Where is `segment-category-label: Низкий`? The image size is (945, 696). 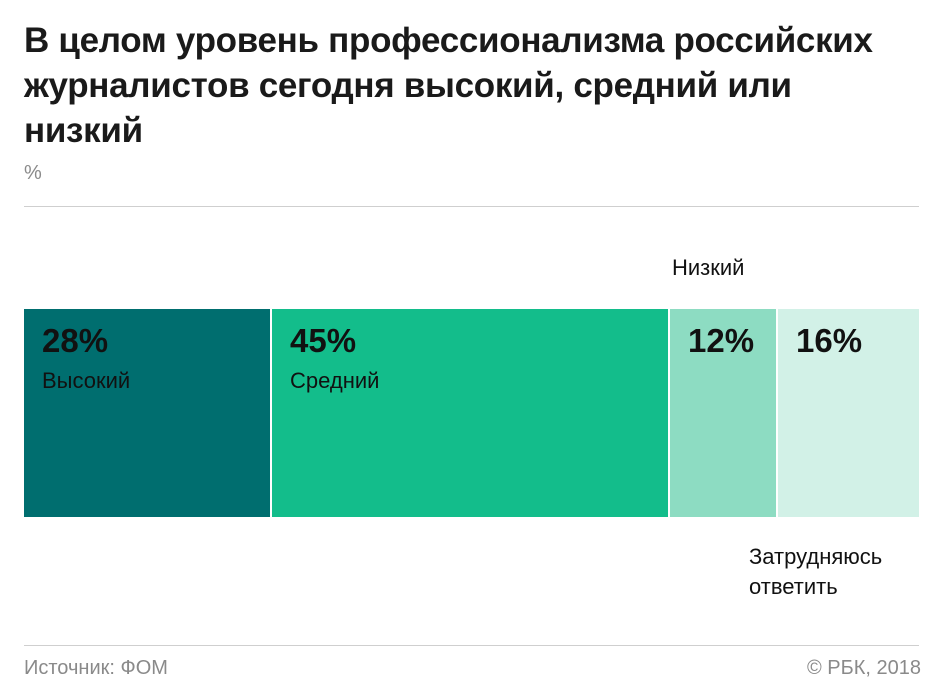
segment-category-label: Низкий is located at coordinates (708, 267).